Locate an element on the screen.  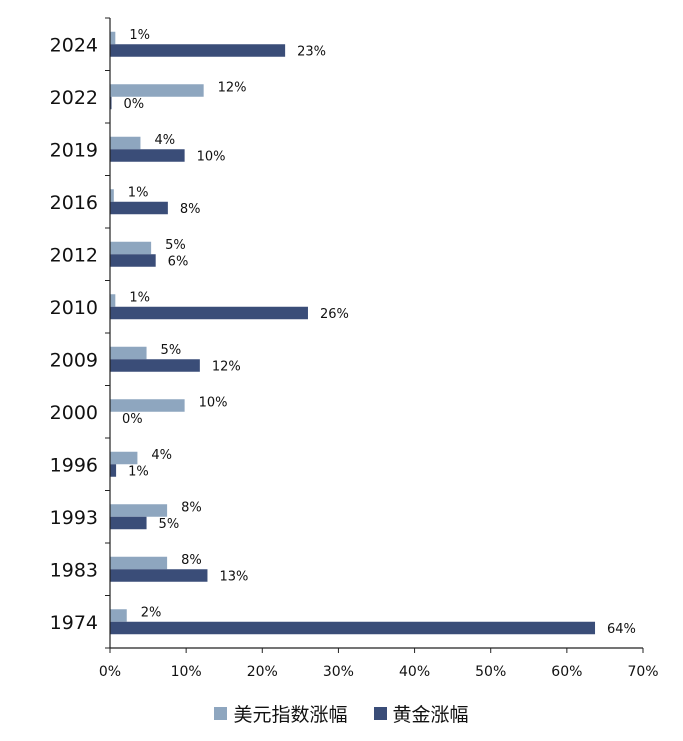
y-tick-label: 2010 is located at coordinates (74, 308).